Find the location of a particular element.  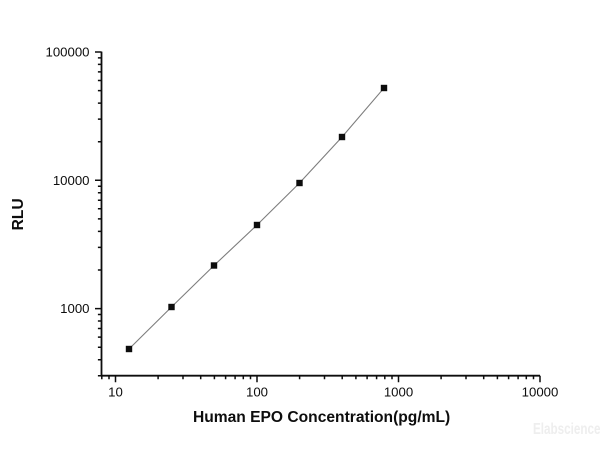

svg-text: RLU is located at coordinates (18, 214).